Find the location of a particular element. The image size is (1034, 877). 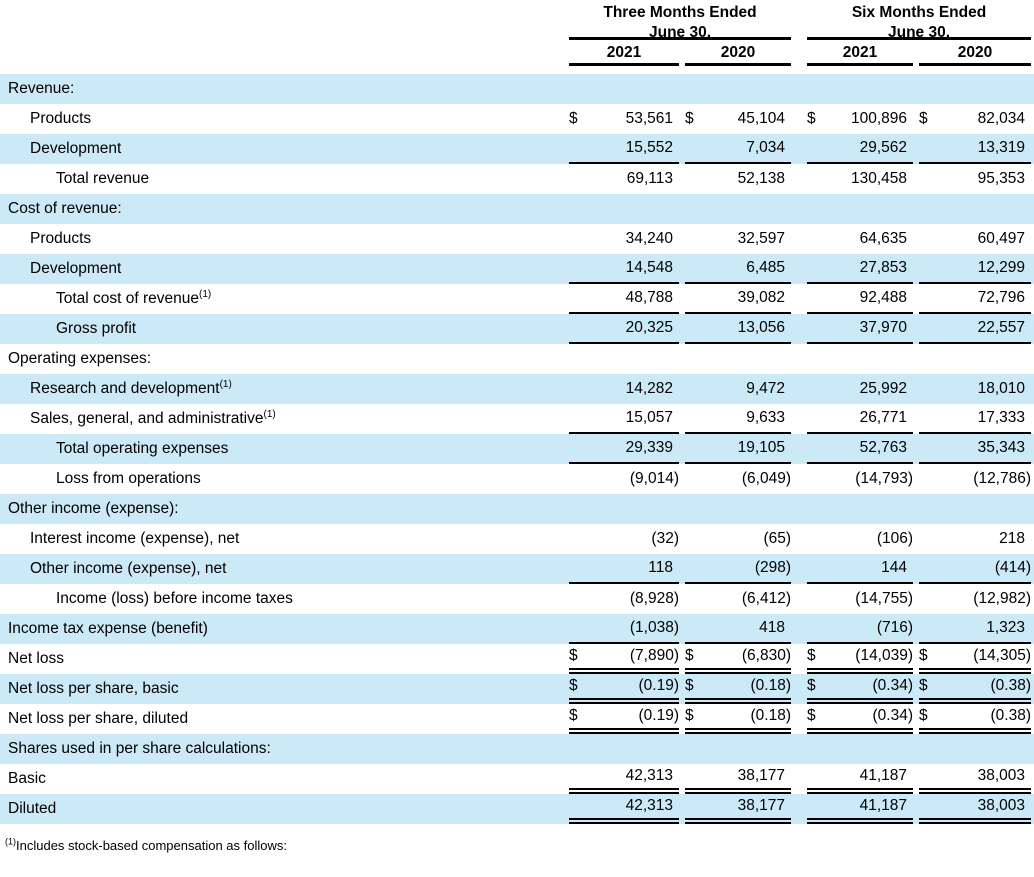

value-cell: 42,313 is located at coordinates (624, 779).